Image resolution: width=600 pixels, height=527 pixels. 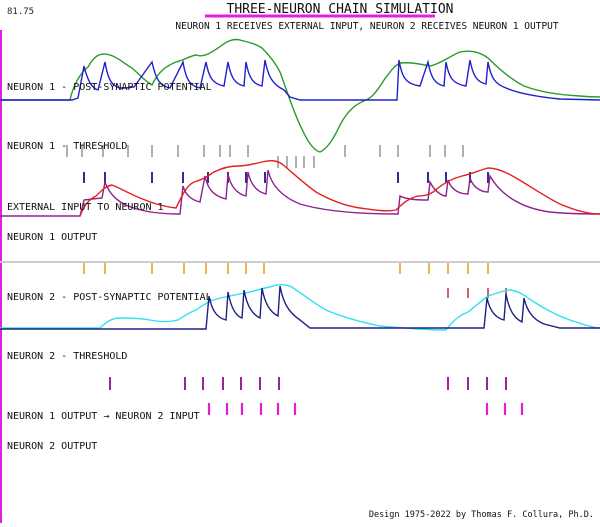 I want to click on label-n2-threshold: NEURON 2 - THRESHOLD, so click(x=67, y=356).